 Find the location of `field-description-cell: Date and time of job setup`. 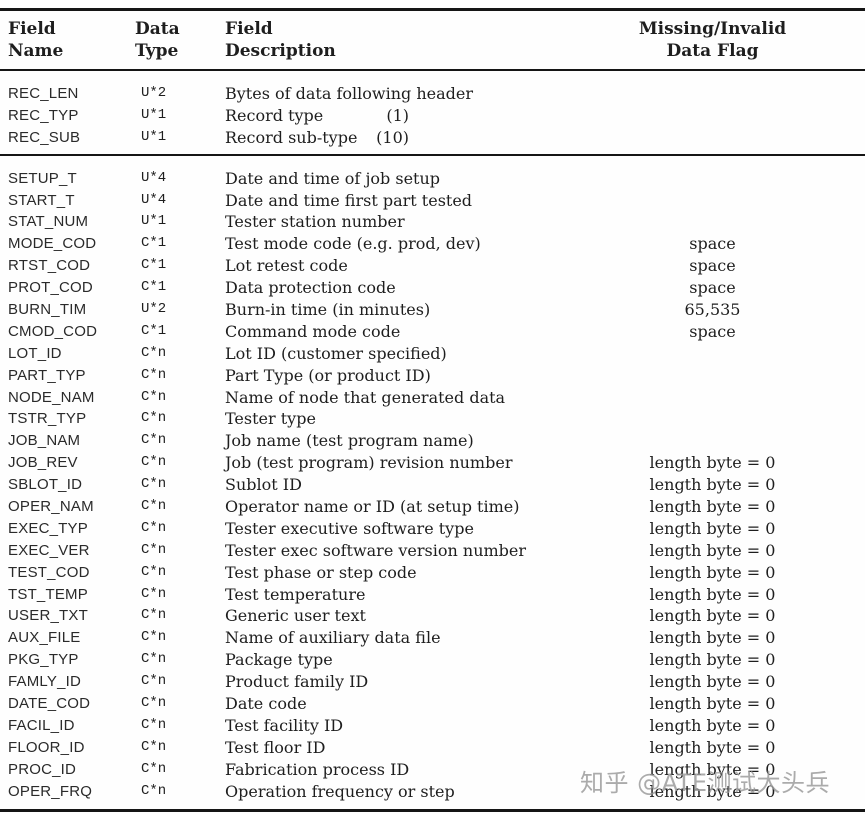

field-description-cell: Date and time of job setup is located at coordinates (333, 178).